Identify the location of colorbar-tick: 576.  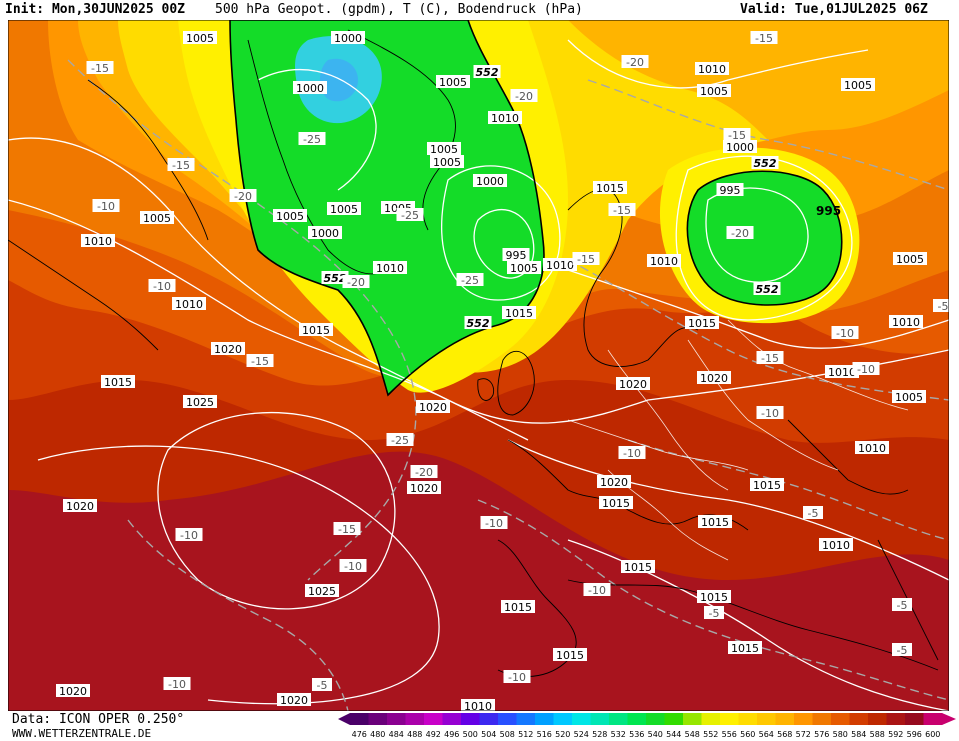
(821, 734).